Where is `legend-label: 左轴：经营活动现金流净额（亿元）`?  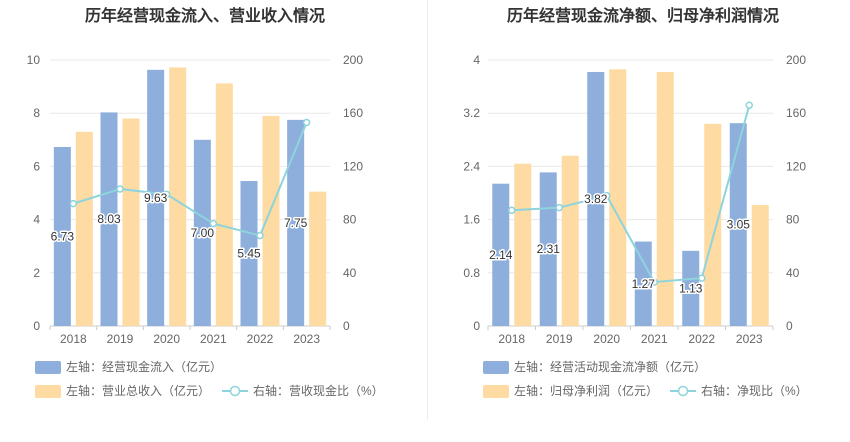
legend-label: 左轴：经营活动现金流净额（亿元） is located at coordinates (610, 366).